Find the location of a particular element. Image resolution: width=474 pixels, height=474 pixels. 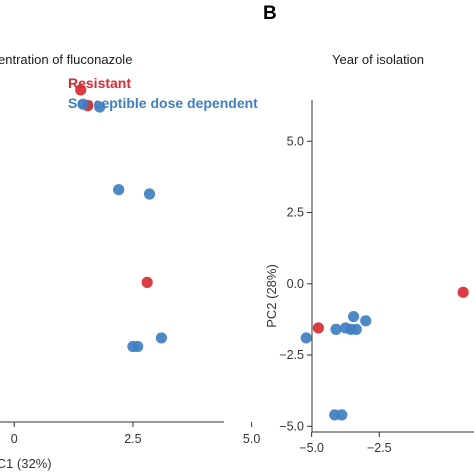

legend-susceptible-dose-dependent: Susceptible dose dependent is located at coordinates (163, 103).